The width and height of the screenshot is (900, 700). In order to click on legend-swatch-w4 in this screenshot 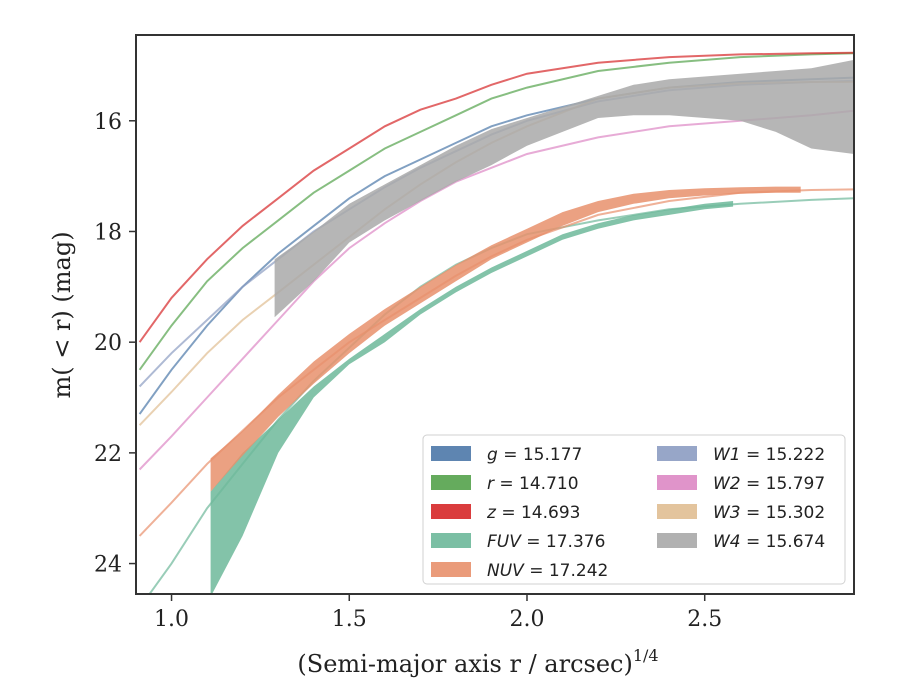, I will do `click(677, 540)`.